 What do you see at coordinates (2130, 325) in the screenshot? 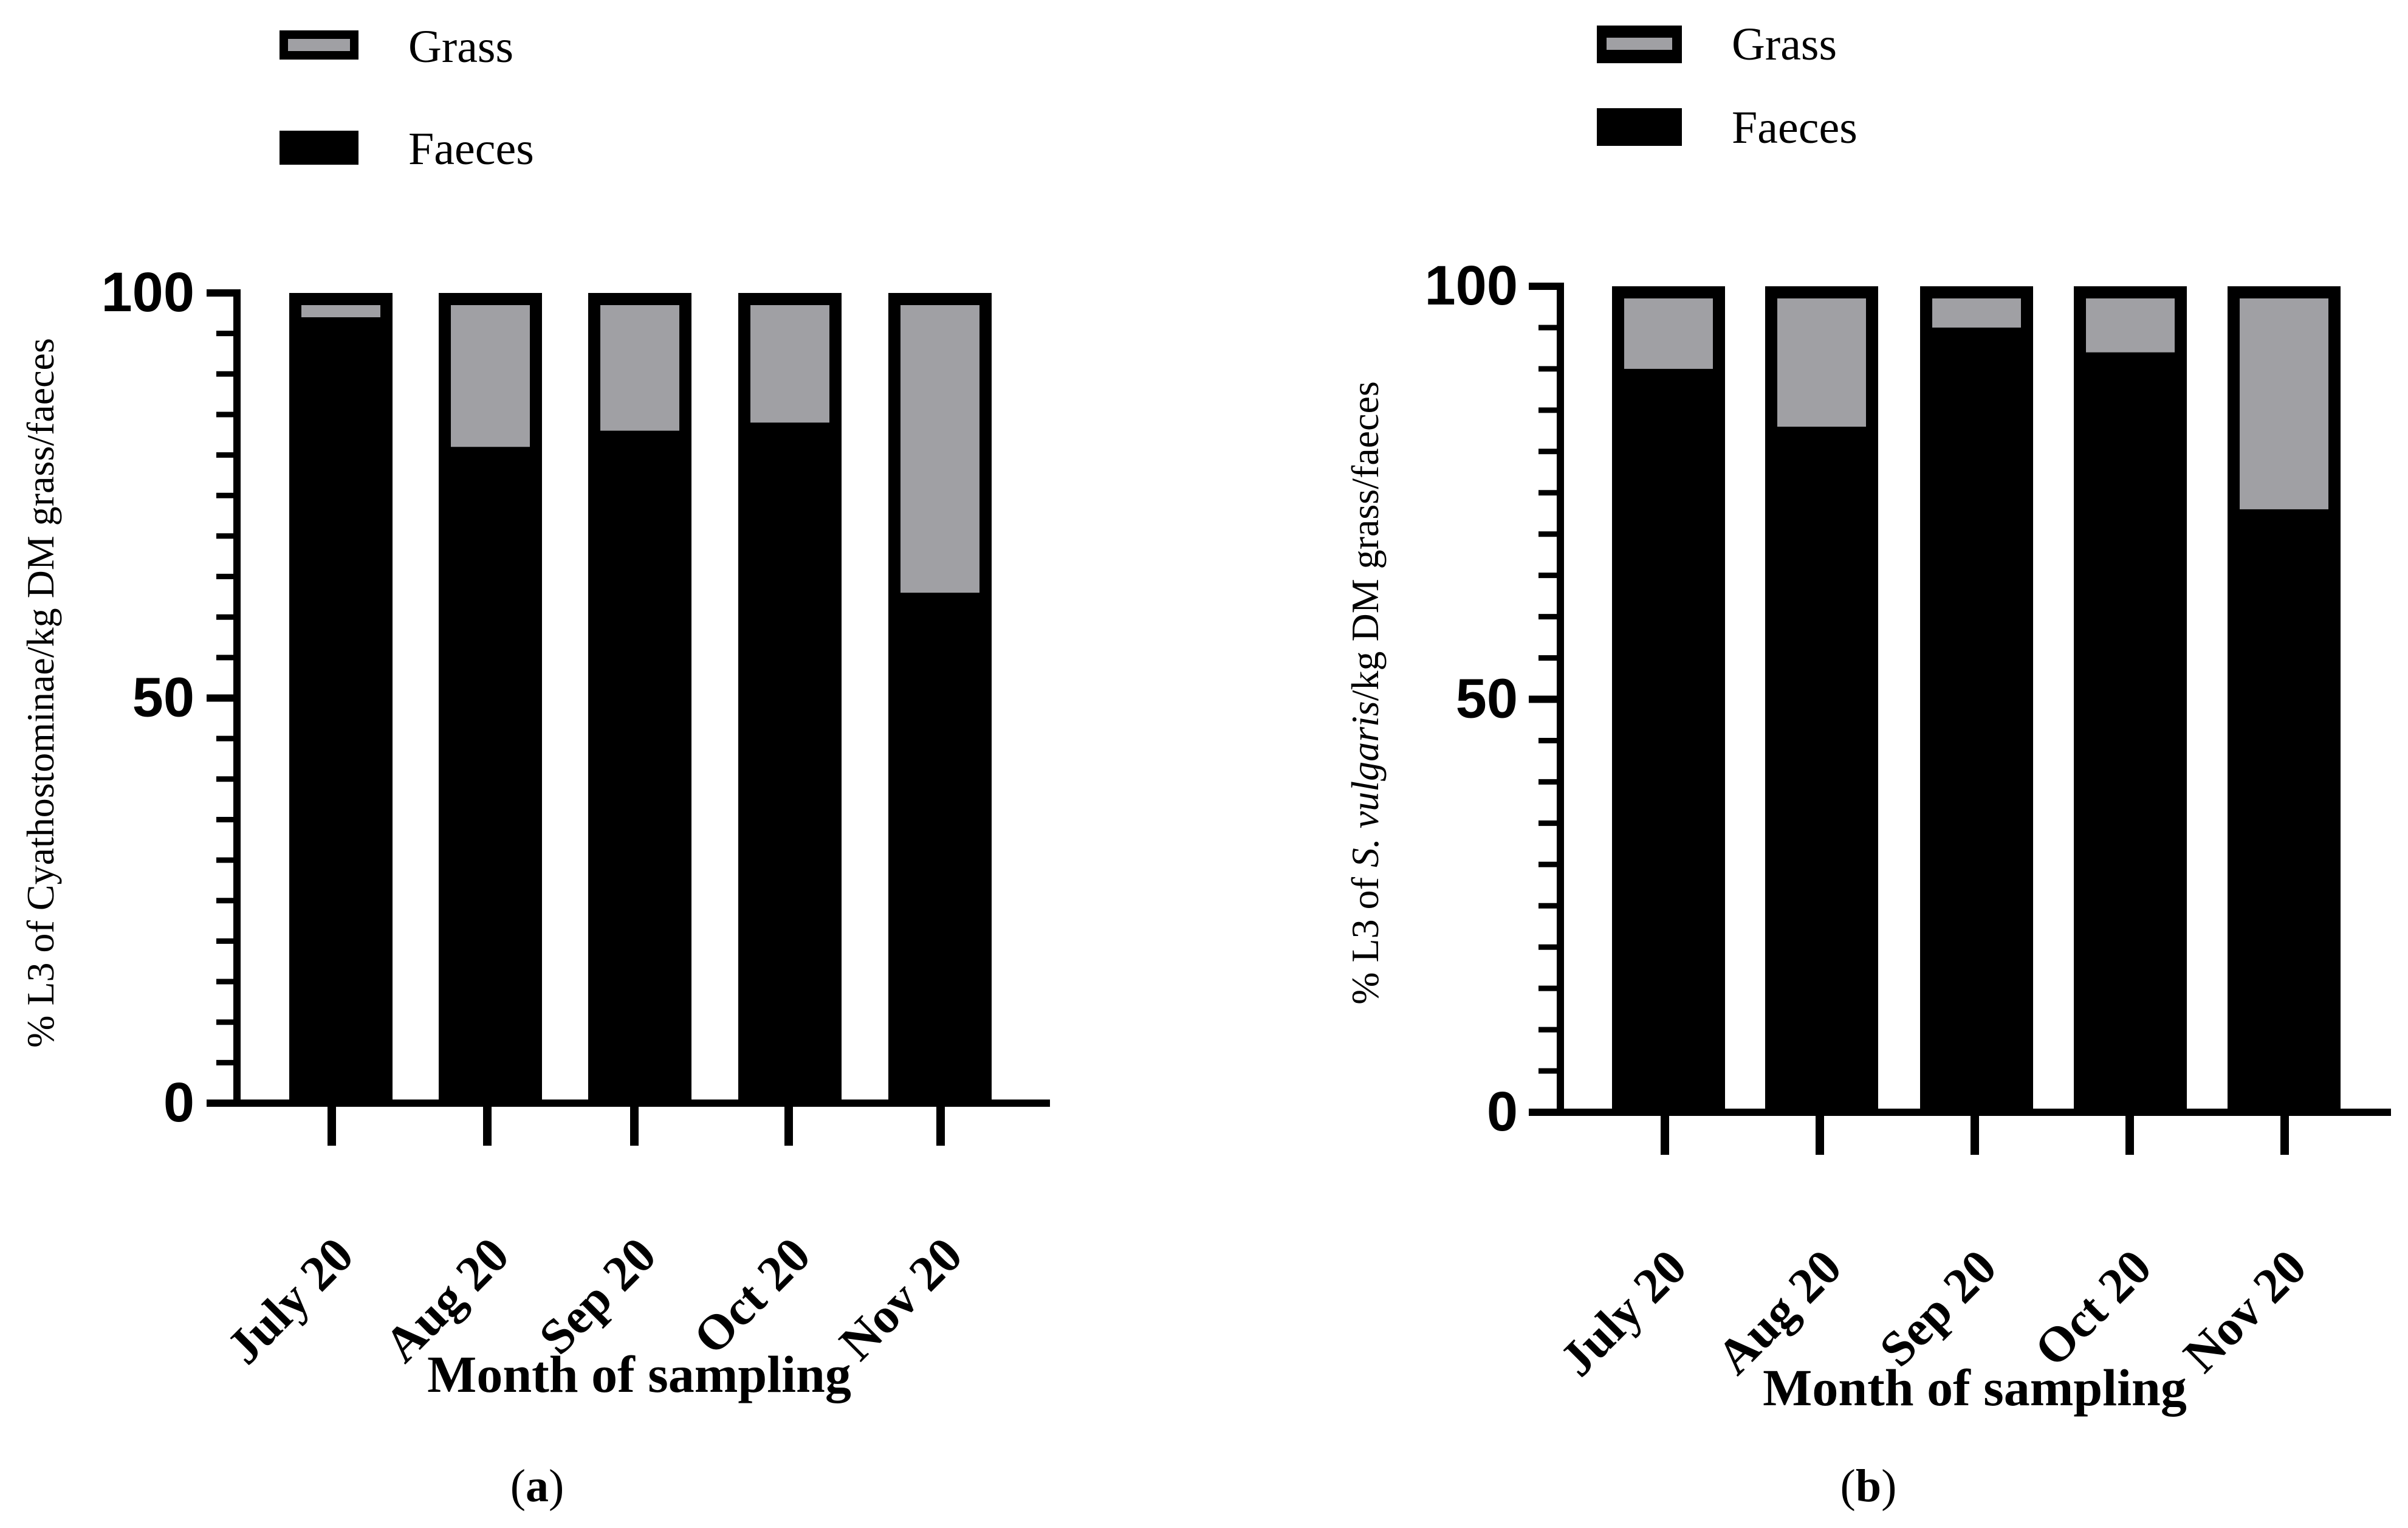
I see `bar-b-3-grass` at bounding box center [2130, 325].